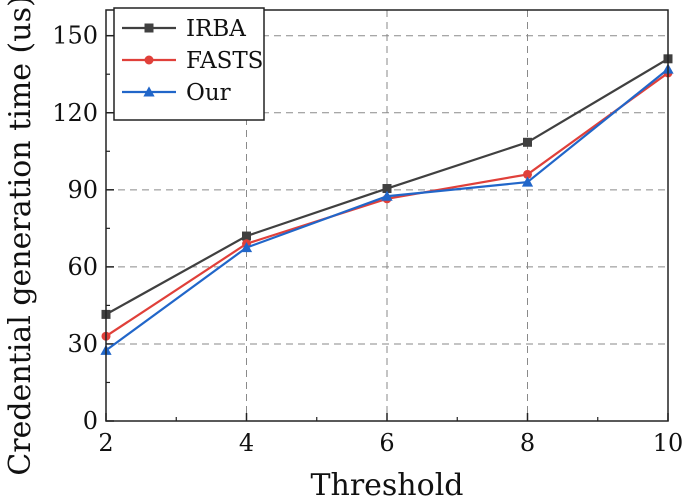  I want to click on legend-entry: IRBA, so click(184, 29).